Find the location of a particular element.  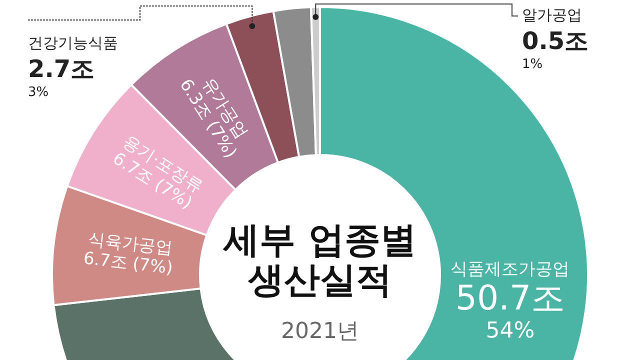

data-label: 2.7조 3% is located at coordinates (61, 77).